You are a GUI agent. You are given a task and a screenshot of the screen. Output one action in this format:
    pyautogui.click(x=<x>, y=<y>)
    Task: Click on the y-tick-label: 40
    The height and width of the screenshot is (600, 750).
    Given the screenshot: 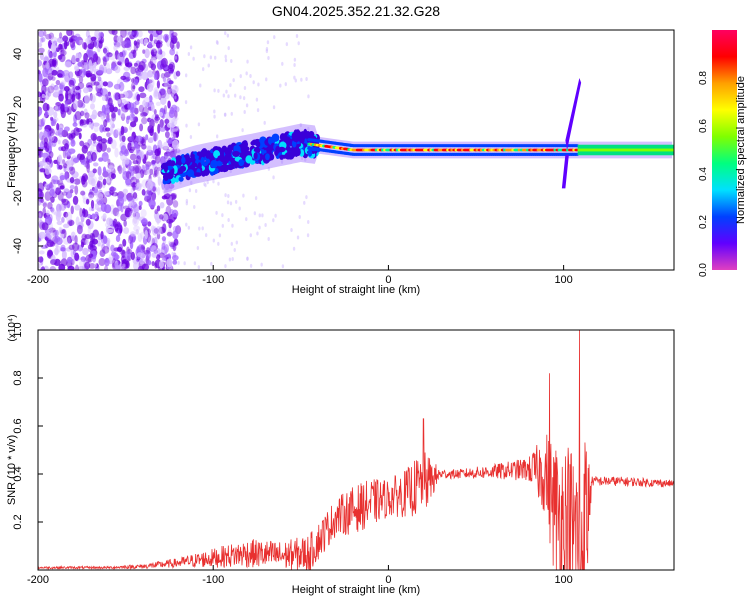 What is the action you would take?
    pyautogui.click(x=18, y=54)
    